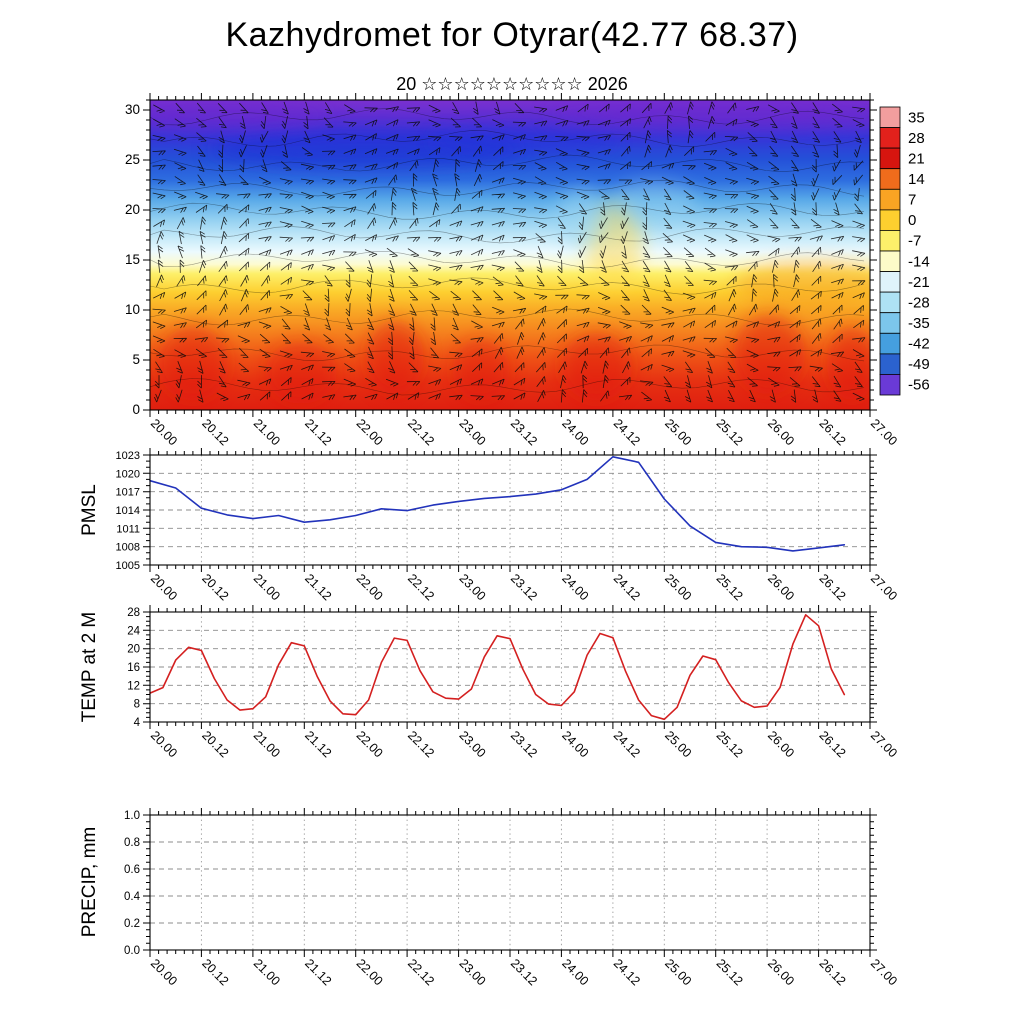  Describe the element at coordinates (137, 723) in the screenshot. I see `y-tick-label: 4` at that location.